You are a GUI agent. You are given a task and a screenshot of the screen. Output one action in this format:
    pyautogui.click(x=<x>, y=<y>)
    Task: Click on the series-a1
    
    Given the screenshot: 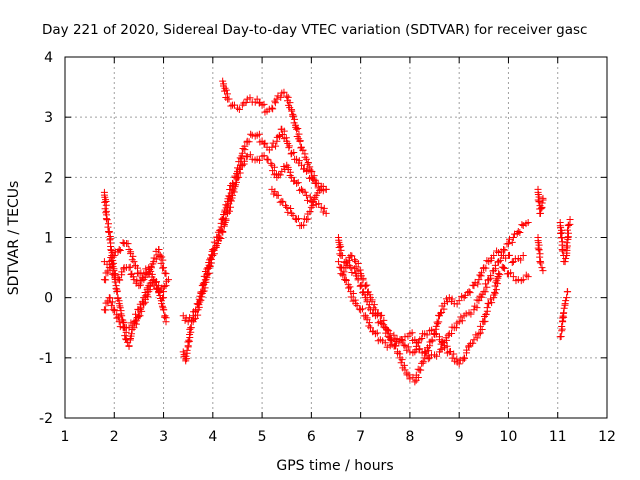 What is the action you would take?
    pyautogui.click(x=136, y=269)
    